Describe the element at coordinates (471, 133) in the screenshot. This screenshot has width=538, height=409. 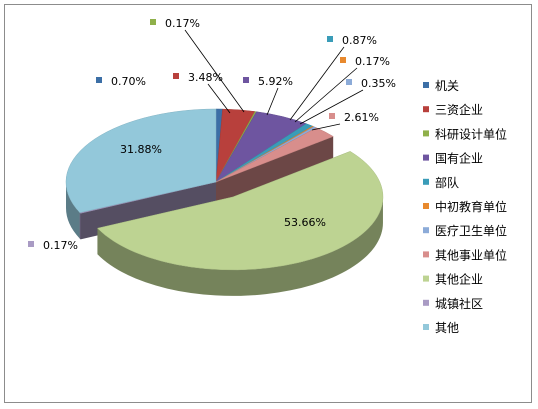
I see `legend-entry-3: 科研设计单位` at that location.